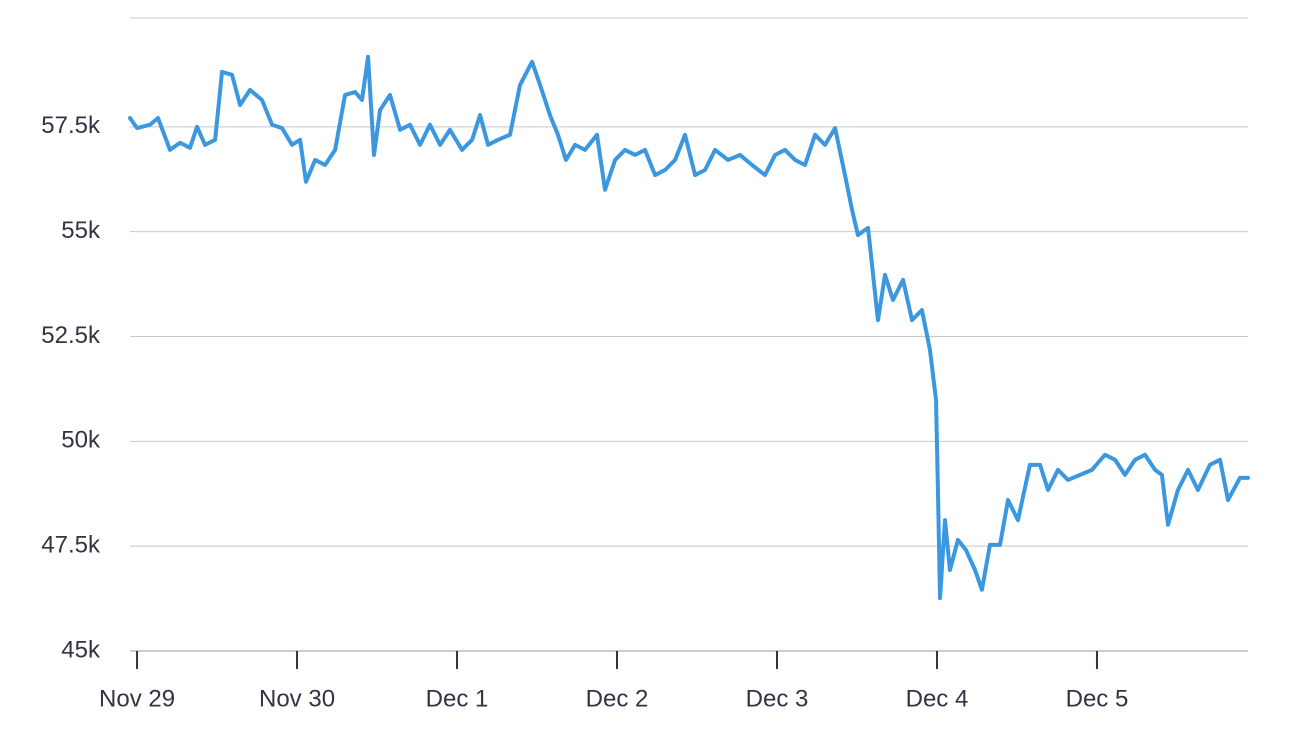  Describe the element at coordinates (71, 125) in the screenshot. I see `y-tick-label: 57.5k` at that location.